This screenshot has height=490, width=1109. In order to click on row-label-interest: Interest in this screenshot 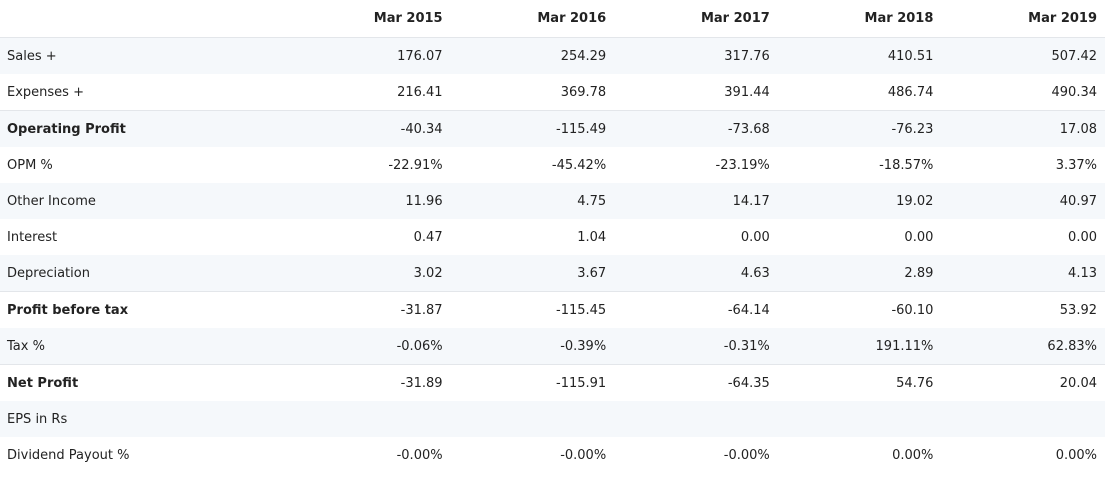, I will do `click(32, 237)`.